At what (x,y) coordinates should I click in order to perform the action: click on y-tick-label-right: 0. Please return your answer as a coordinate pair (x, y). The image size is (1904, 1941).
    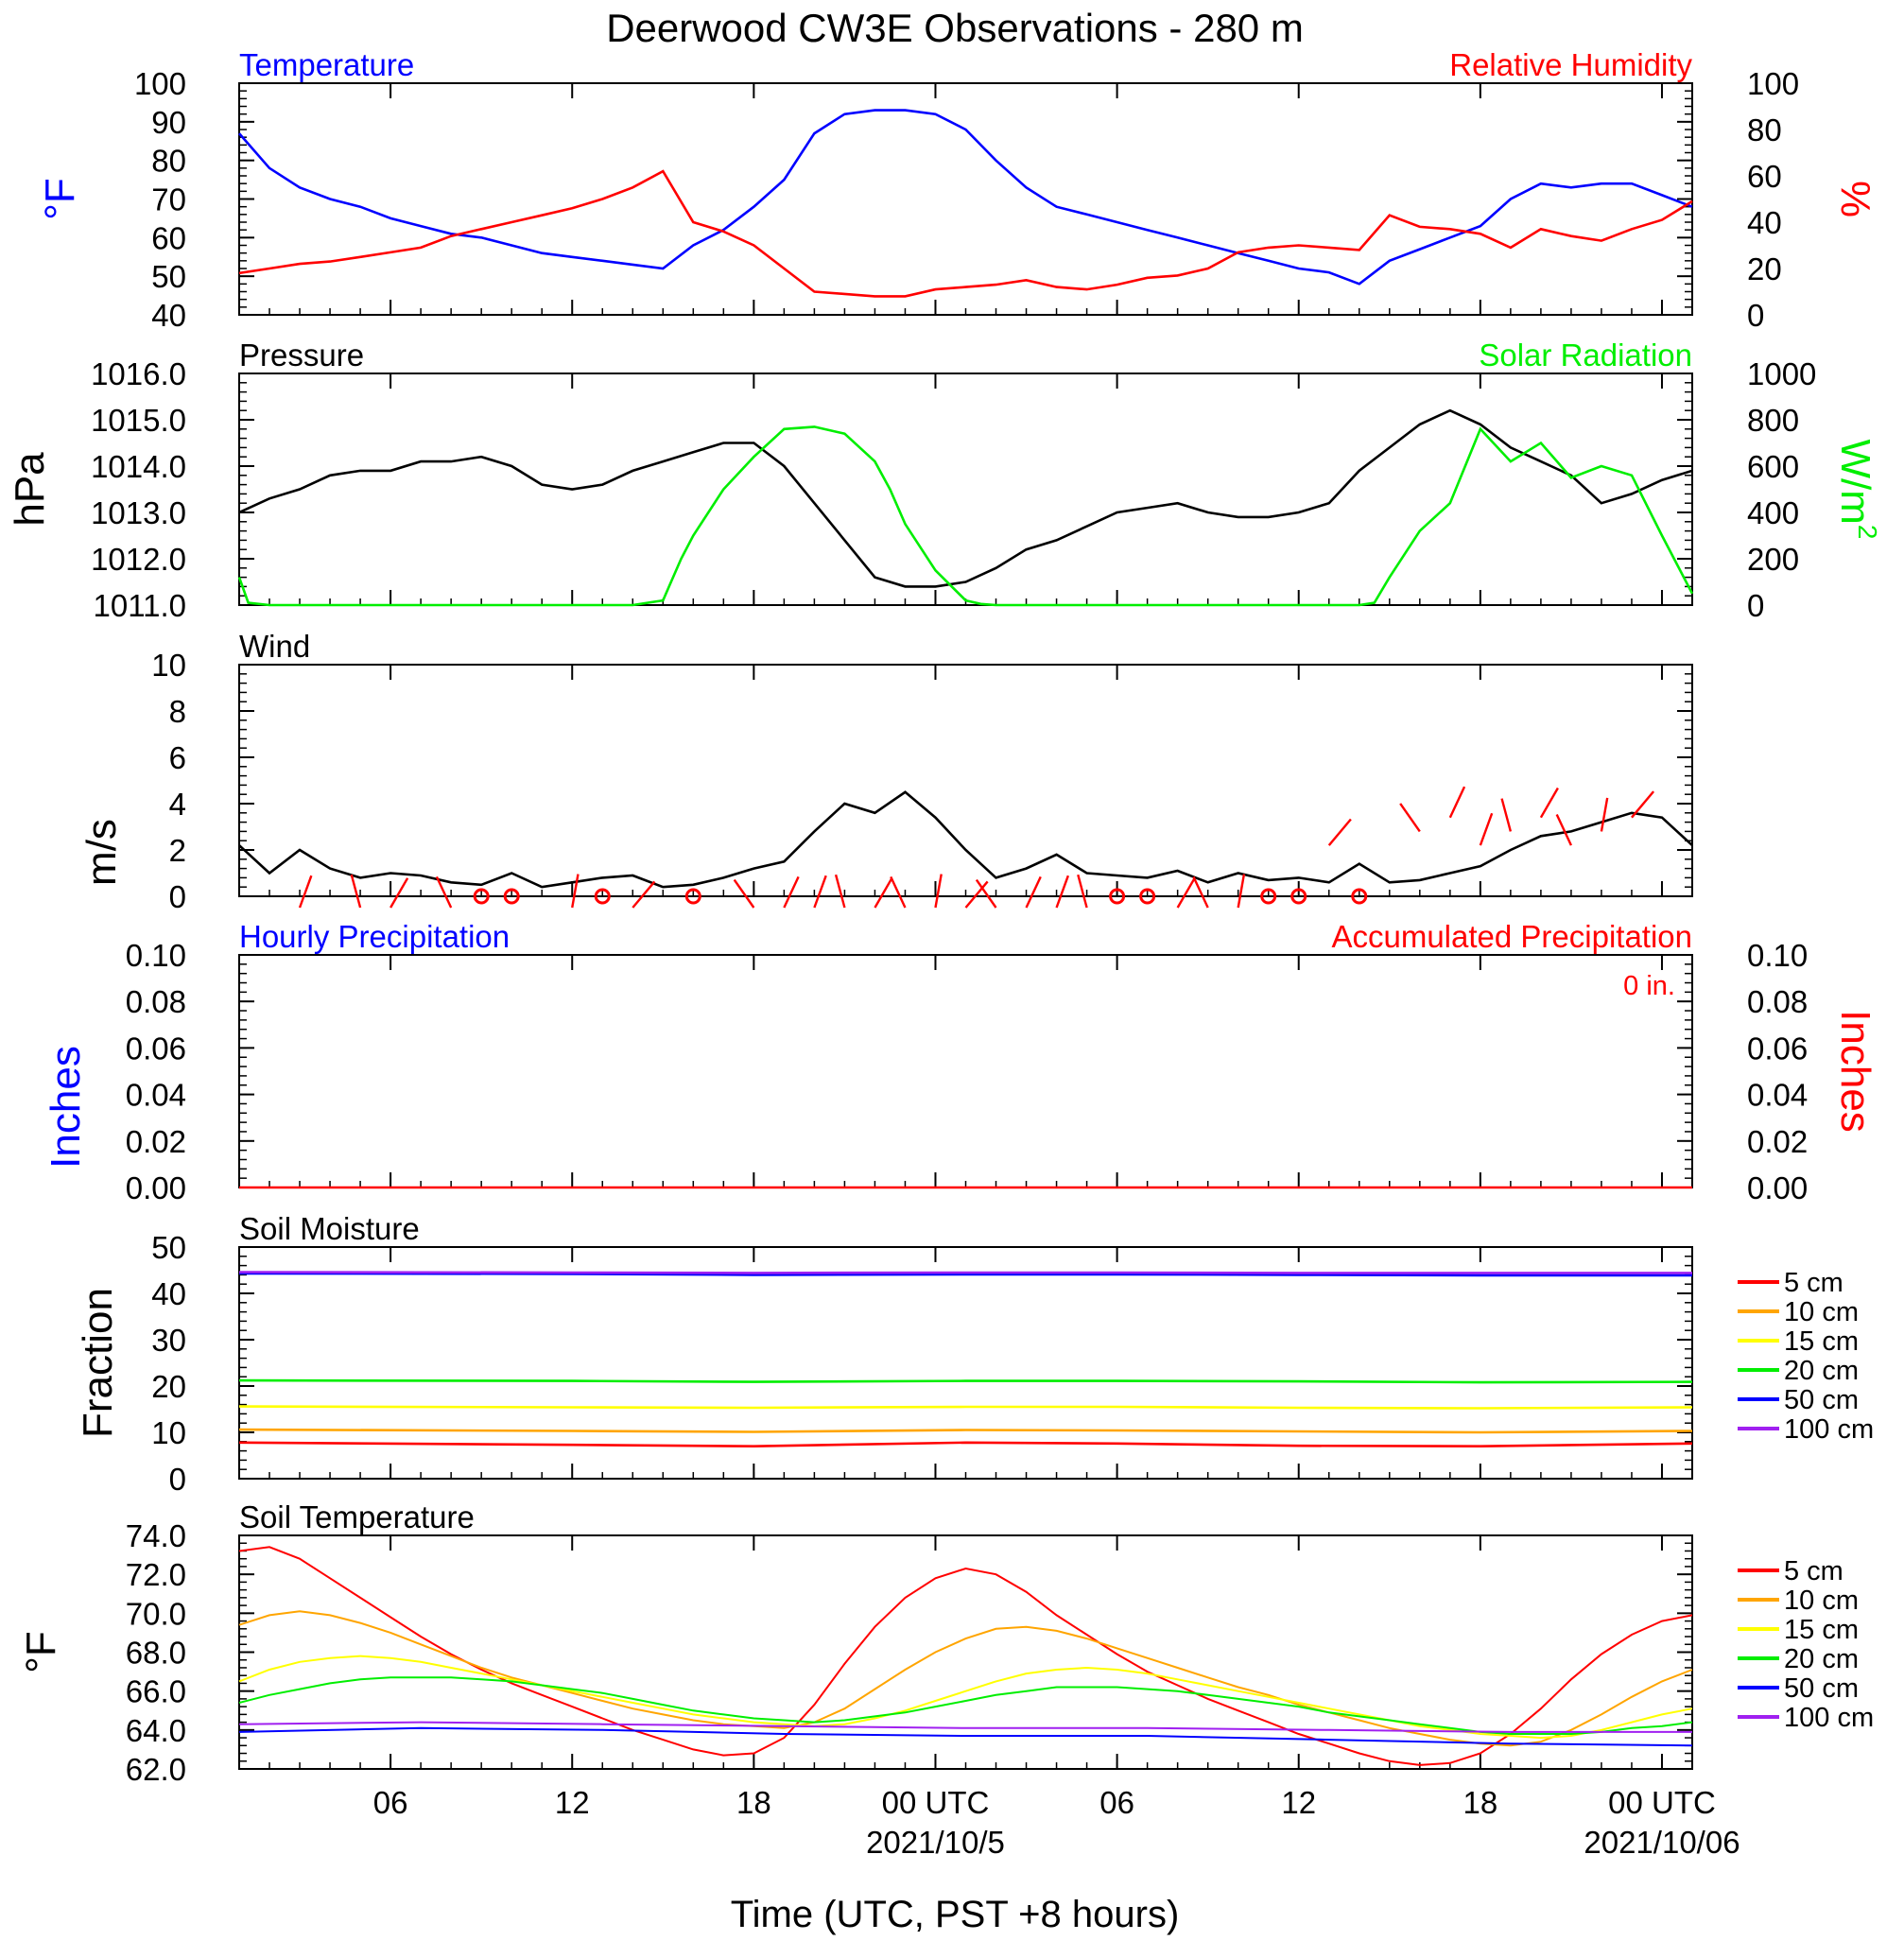
    Looking at the image, I should click on (1755, 315).